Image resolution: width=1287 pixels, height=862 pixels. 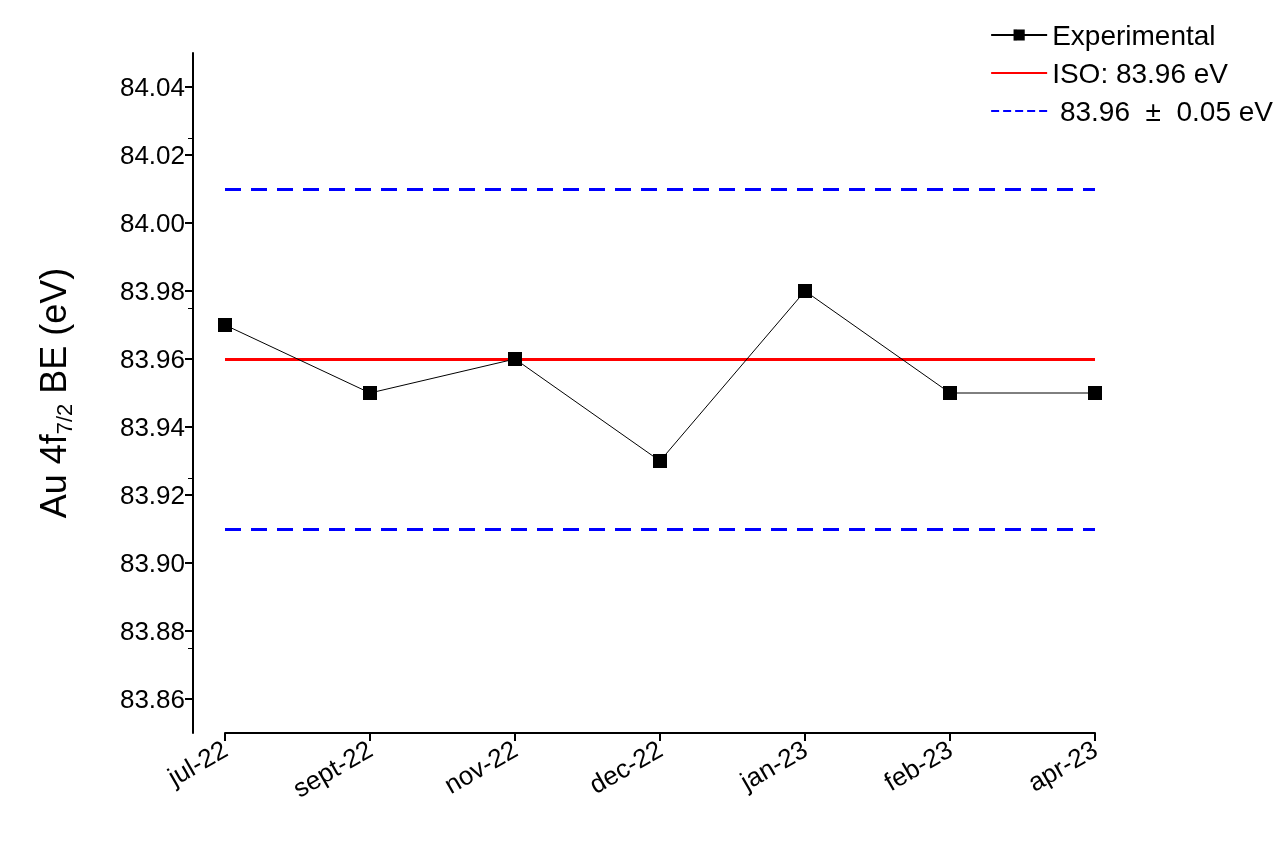 What do you see at coordinates (152, 427) in the screenshot?
I see `y-tick-label: 83.94` at bounding box center [152, 427].